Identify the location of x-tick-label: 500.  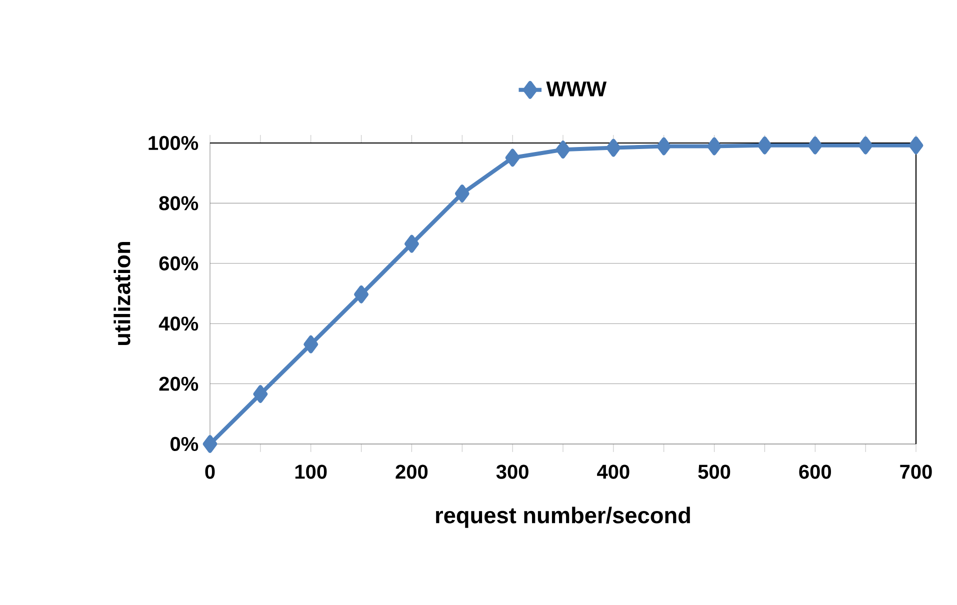
(714, 471).